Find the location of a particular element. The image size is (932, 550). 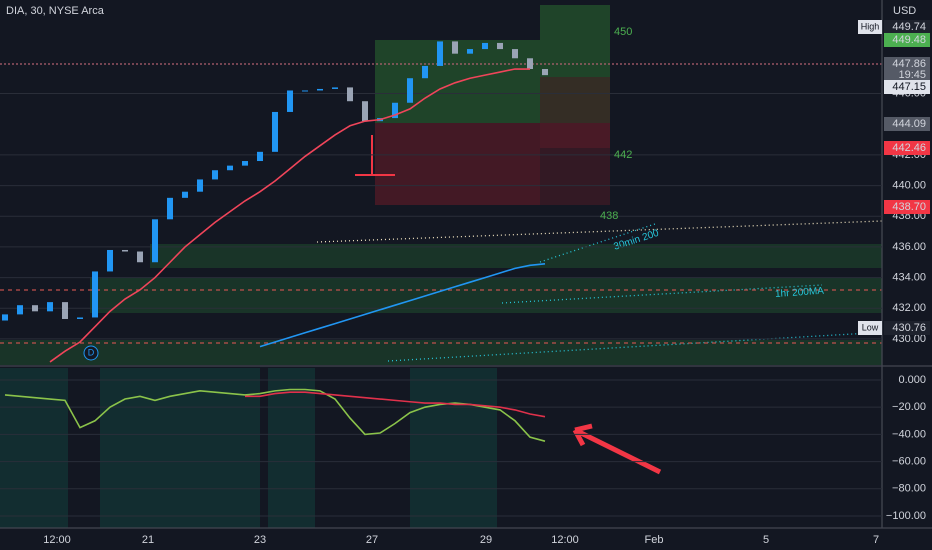

x-tick-label: 7 is located at coordinates (876, 540).